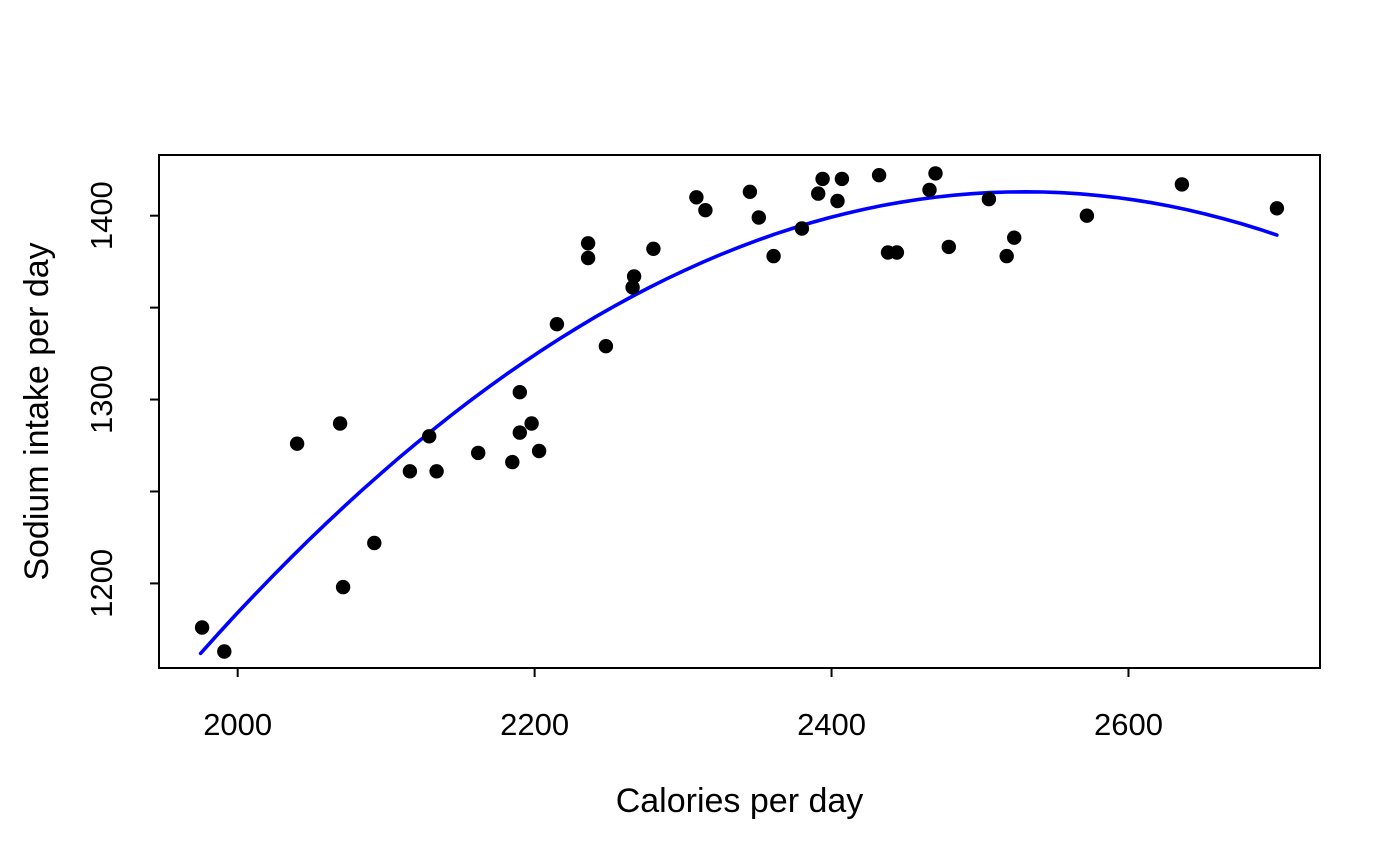 The height and width of the screenshot is (866, 1400). I want to click on y-axis-tick-label: 1200, so click(101, 583).